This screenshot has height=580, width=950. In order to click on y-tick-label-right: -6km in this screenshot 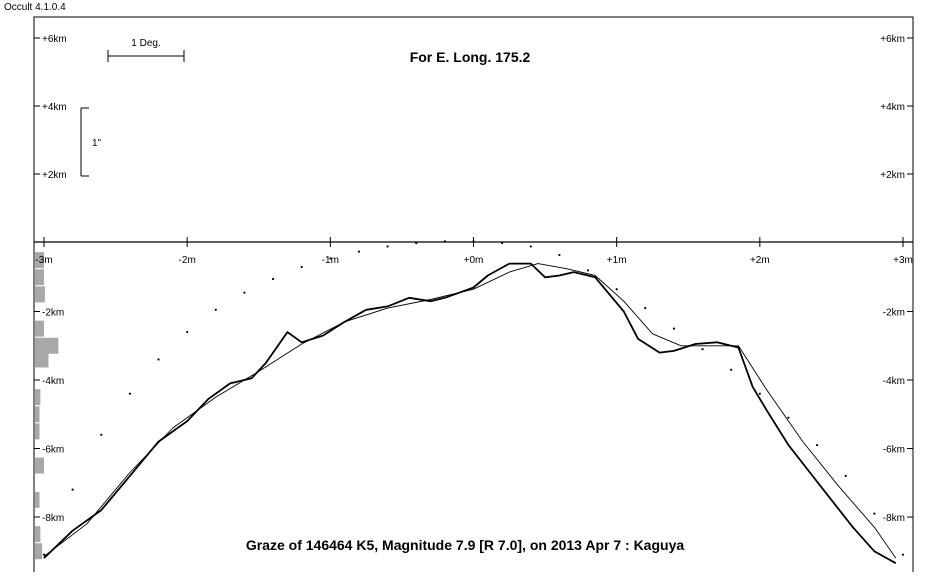, I will do `click(894, 450)`.